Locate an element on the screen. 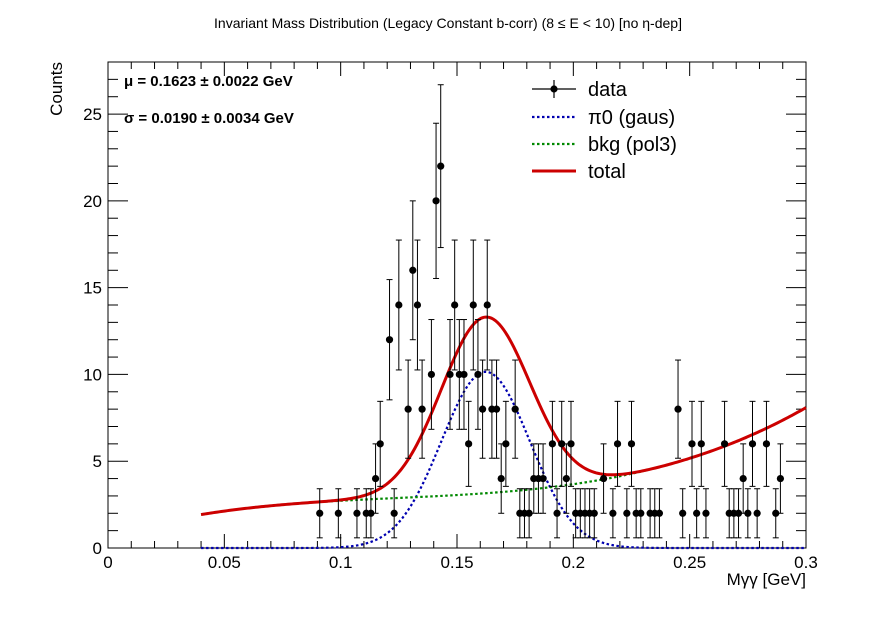 This screenshot has height=622, width=896. legend-label-total: total is located at coordinates (607, 172).